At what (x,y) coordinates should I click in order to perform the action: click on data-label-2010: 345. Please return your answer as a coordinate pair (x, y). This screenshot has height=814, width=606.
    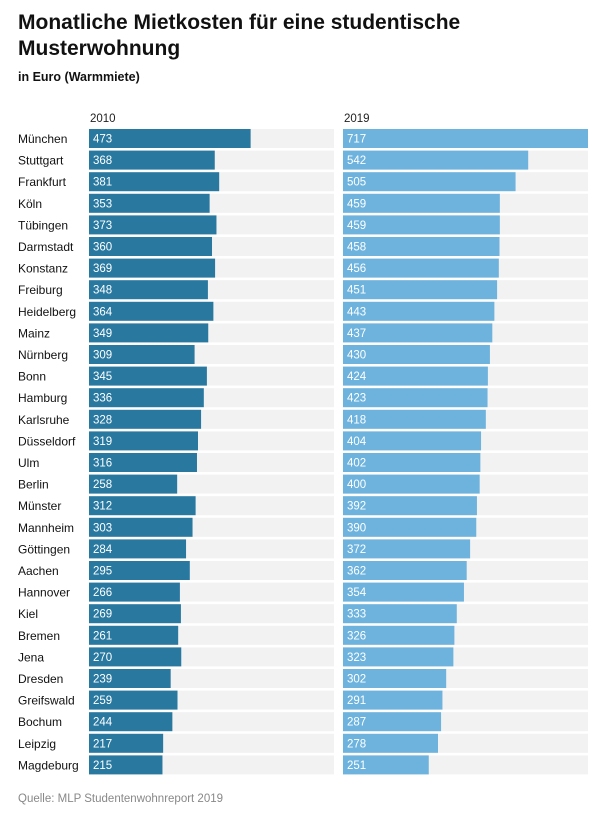
    Looking at the image, I should click on (102, 377).